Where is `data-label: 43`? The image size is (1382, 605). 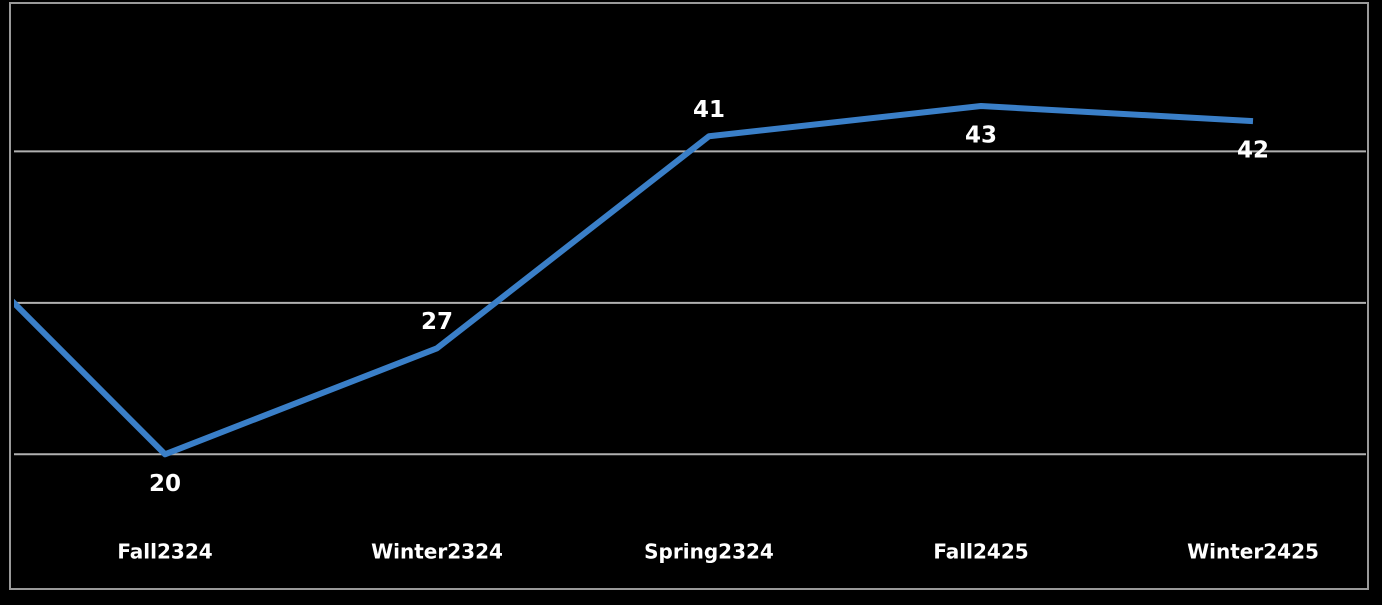 data-label: 43 is located at coordinates (981, 136).